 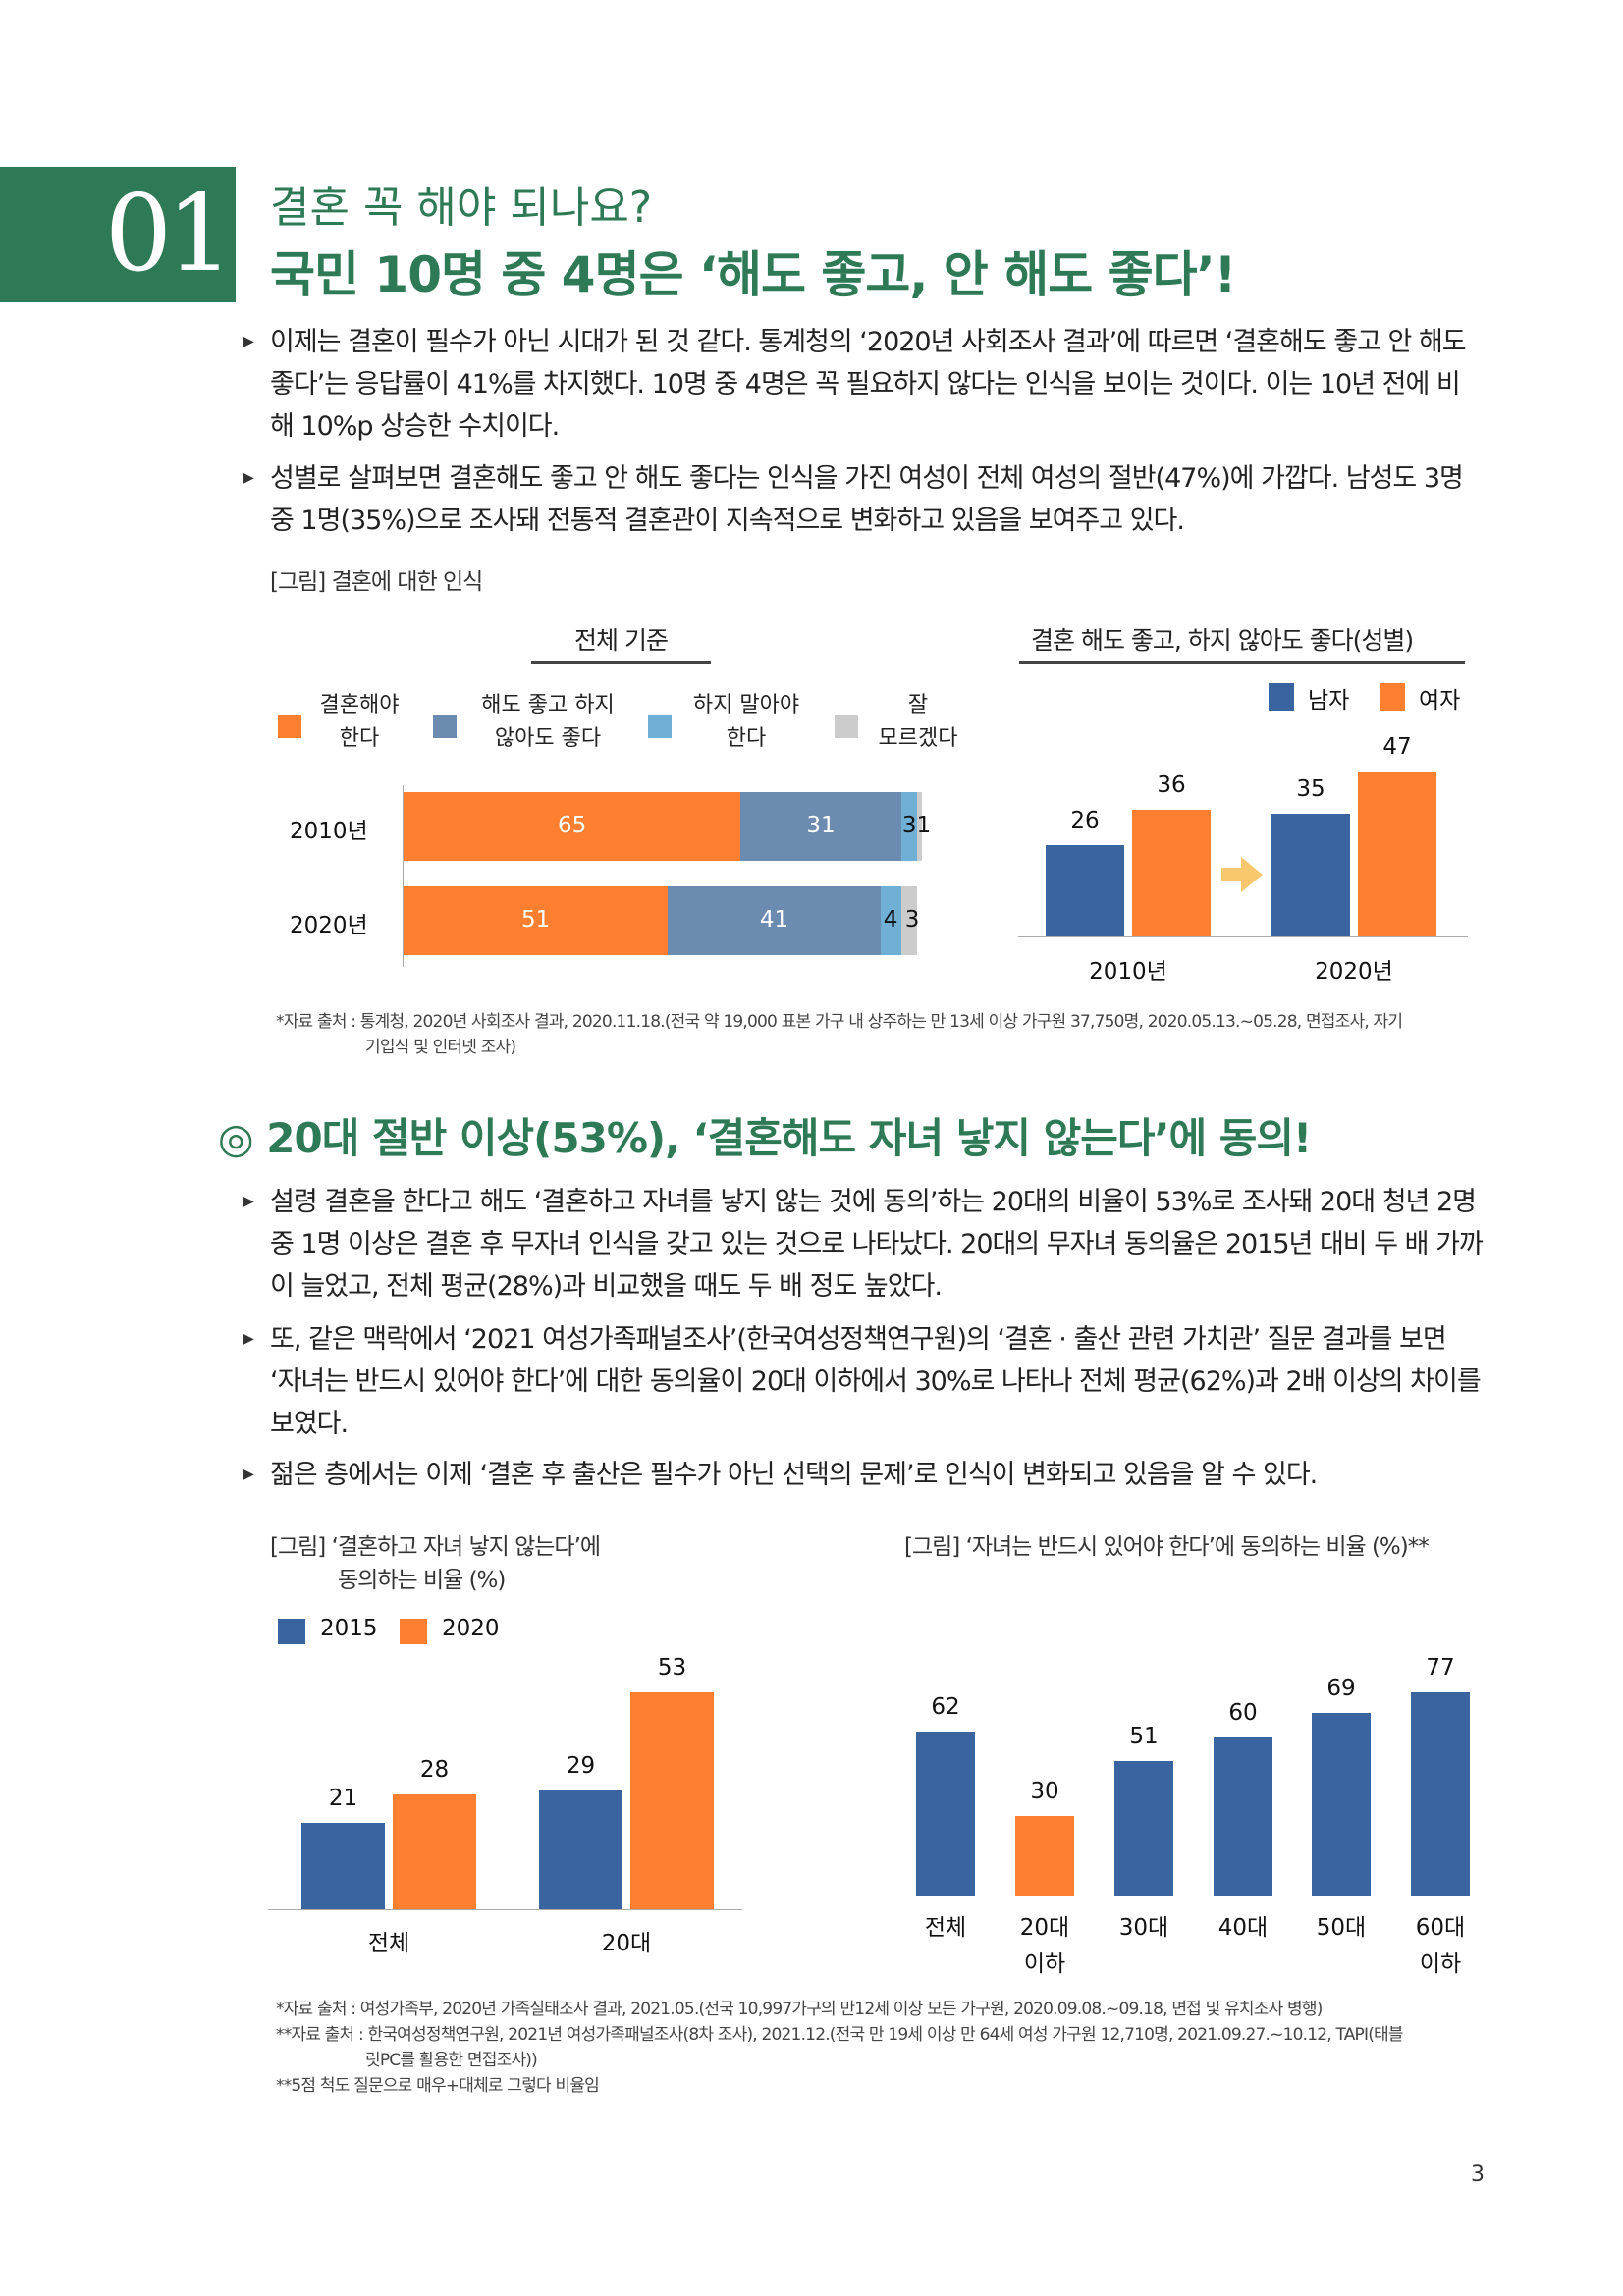 I want to click on data-label: 69, so click(x=1341, y=1689).